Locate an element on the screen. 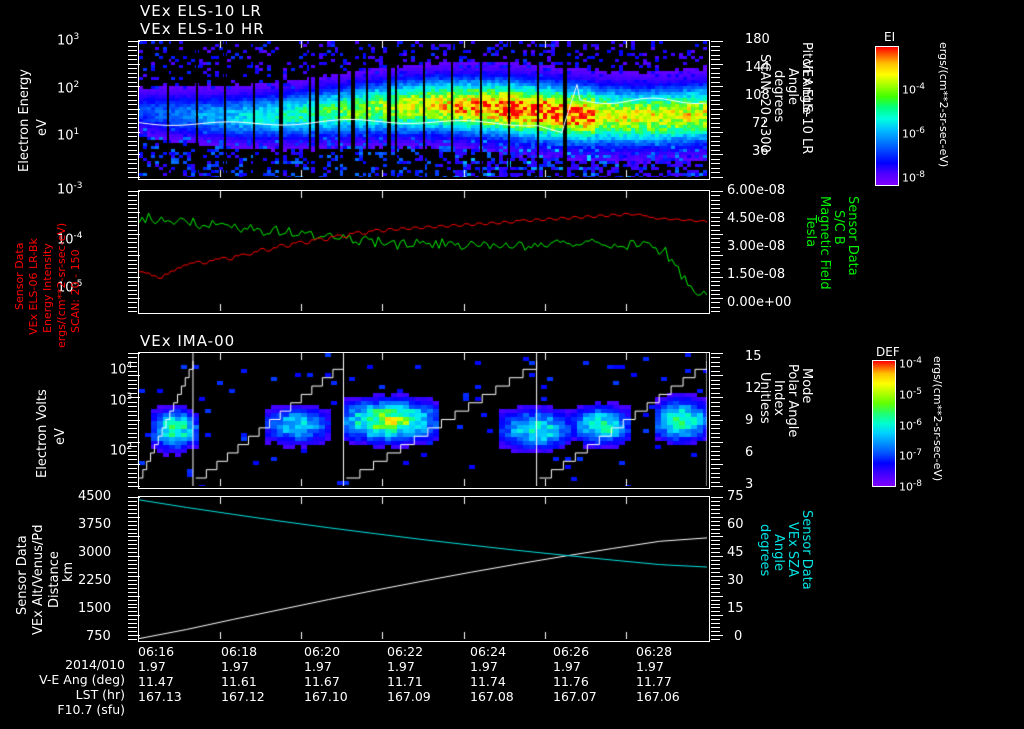  footer-lst-3: 11.71 is located at coordinates (405, 681).